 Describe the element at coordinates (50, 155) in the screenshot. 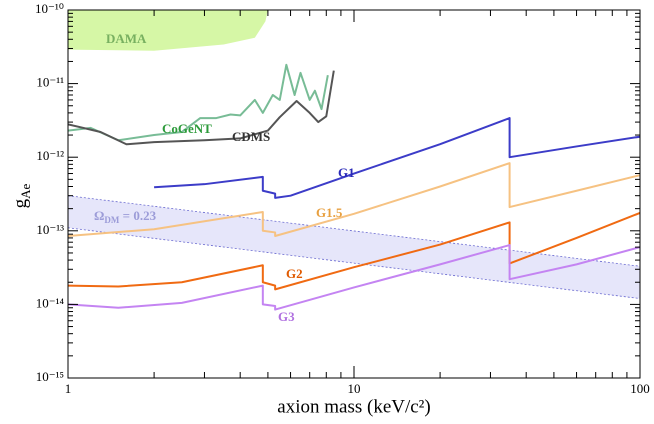

I see `y-tick-label: 10⁻¹²` at that location.